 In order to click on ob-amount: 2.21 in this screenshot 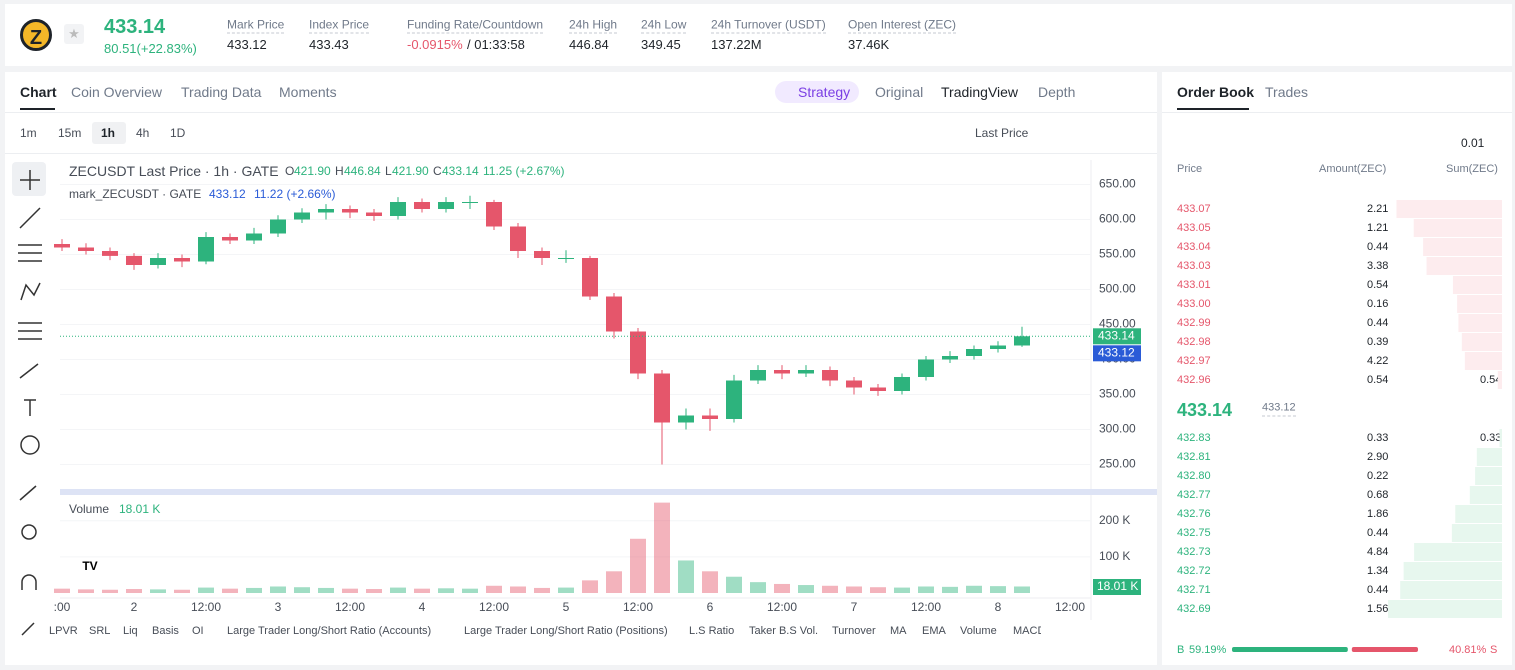, I will do `click(1378, 209)`.